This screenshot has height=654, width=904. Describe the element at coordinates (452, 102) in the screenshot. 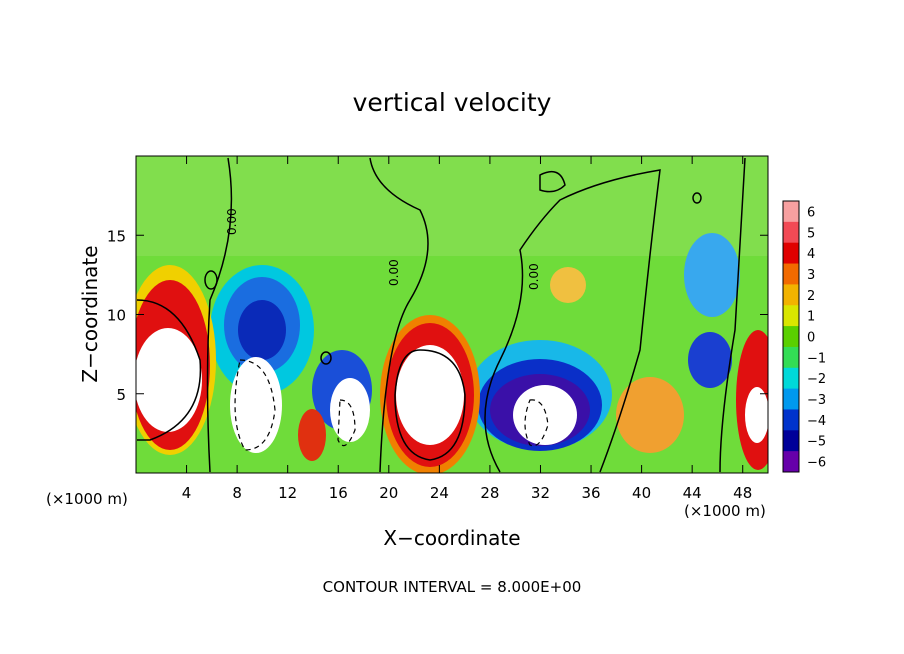

I see `chart-title: vertical velocity` at that location.